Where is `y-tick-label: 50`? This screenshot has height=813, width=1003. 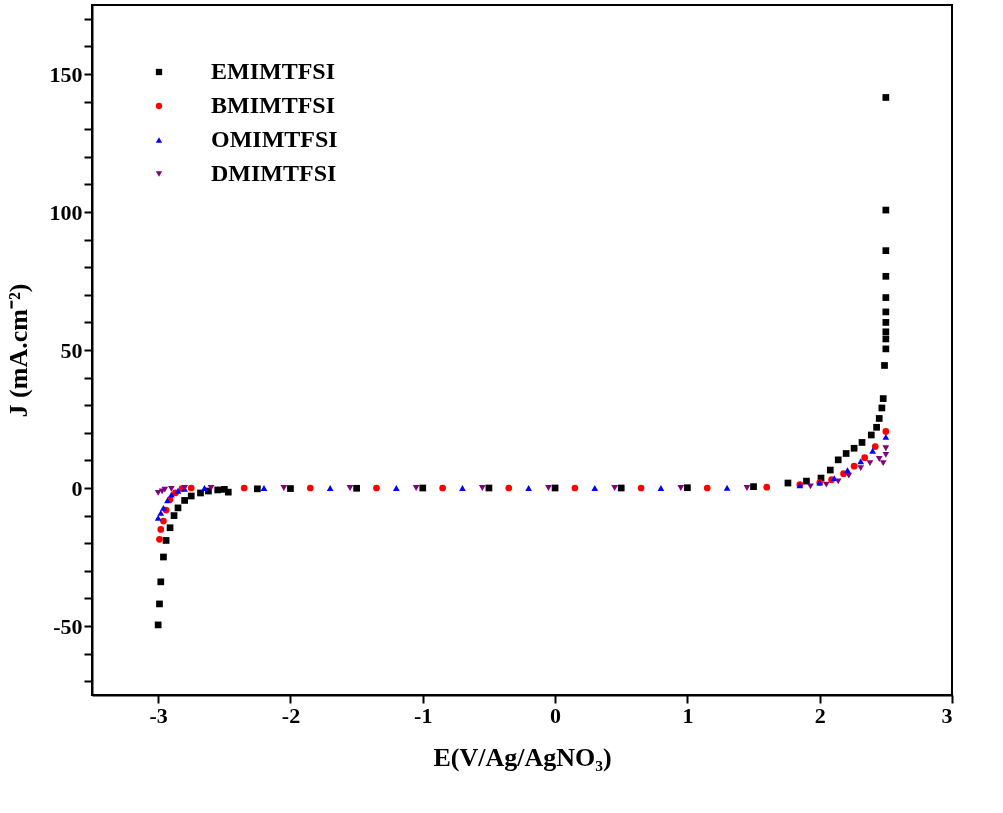
y-tick-label: 50 is located at coordinates (71, 350).